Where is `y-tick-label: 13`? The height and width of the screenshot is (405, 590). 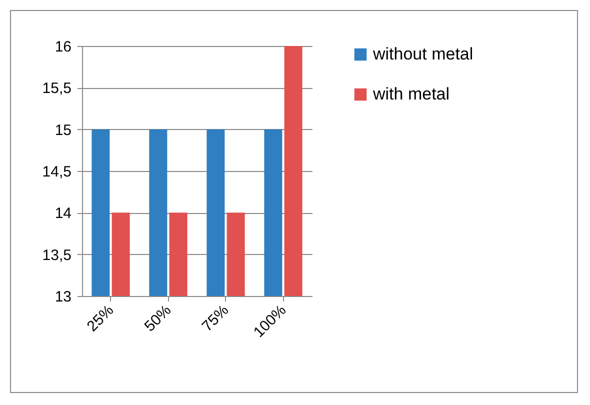 y-tick-label: 13 is located at coordinates (63, 297).